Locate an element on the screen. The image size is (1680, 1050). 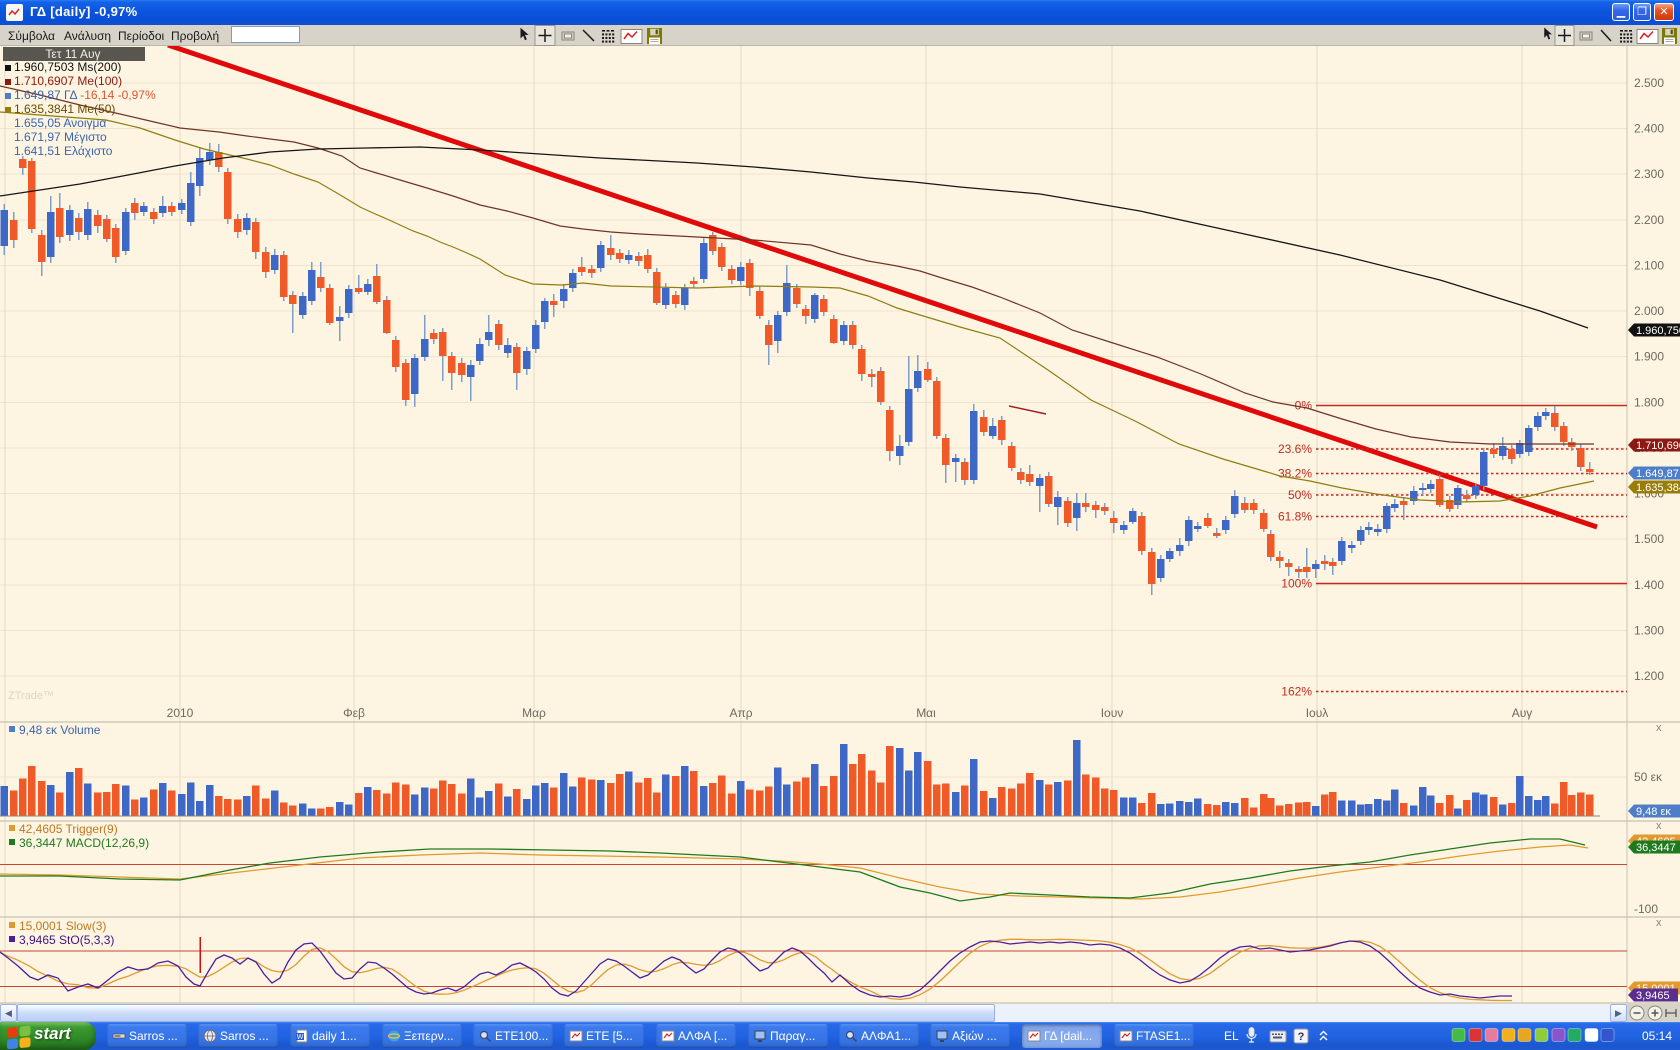
svg-text: Φεβ is located at coordinates (354, 713).